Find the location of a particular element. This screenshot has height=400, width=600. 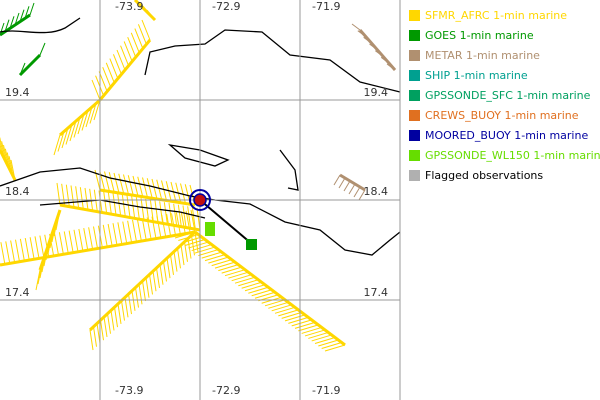

legend-label: GPSSONDE_SFC 1-min marine is located at coordinates (508, 95).